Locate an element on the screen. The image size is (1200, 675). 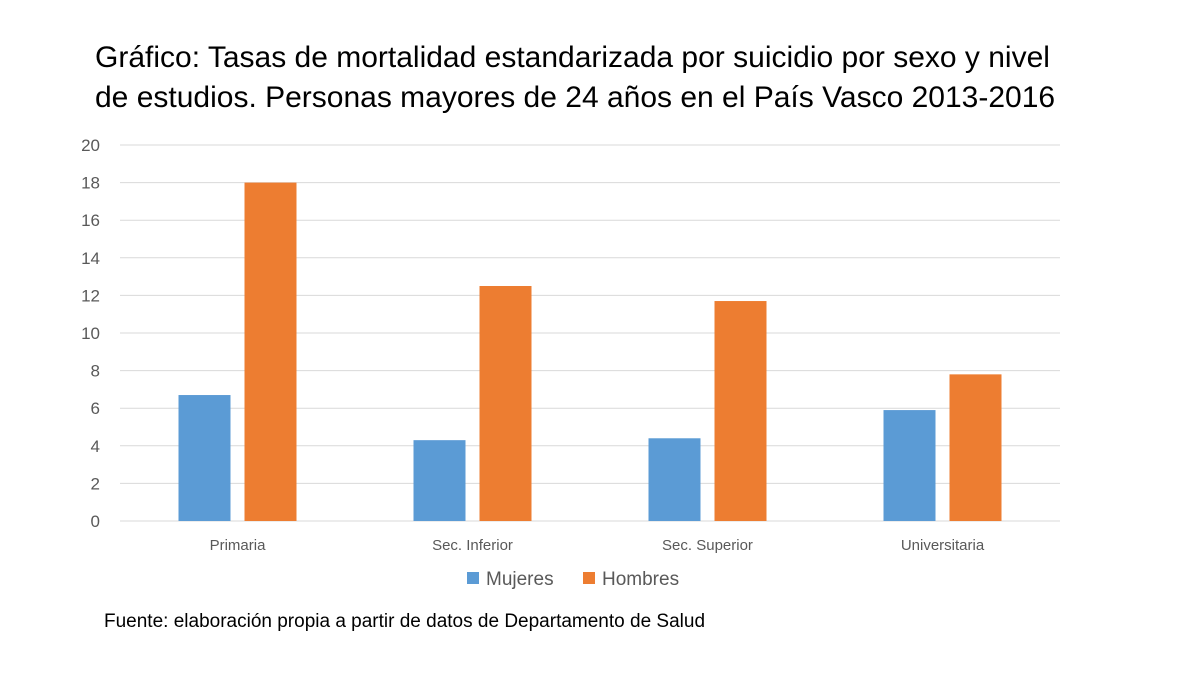
y-tick-label: 16 is located at coordinates (90, 220).